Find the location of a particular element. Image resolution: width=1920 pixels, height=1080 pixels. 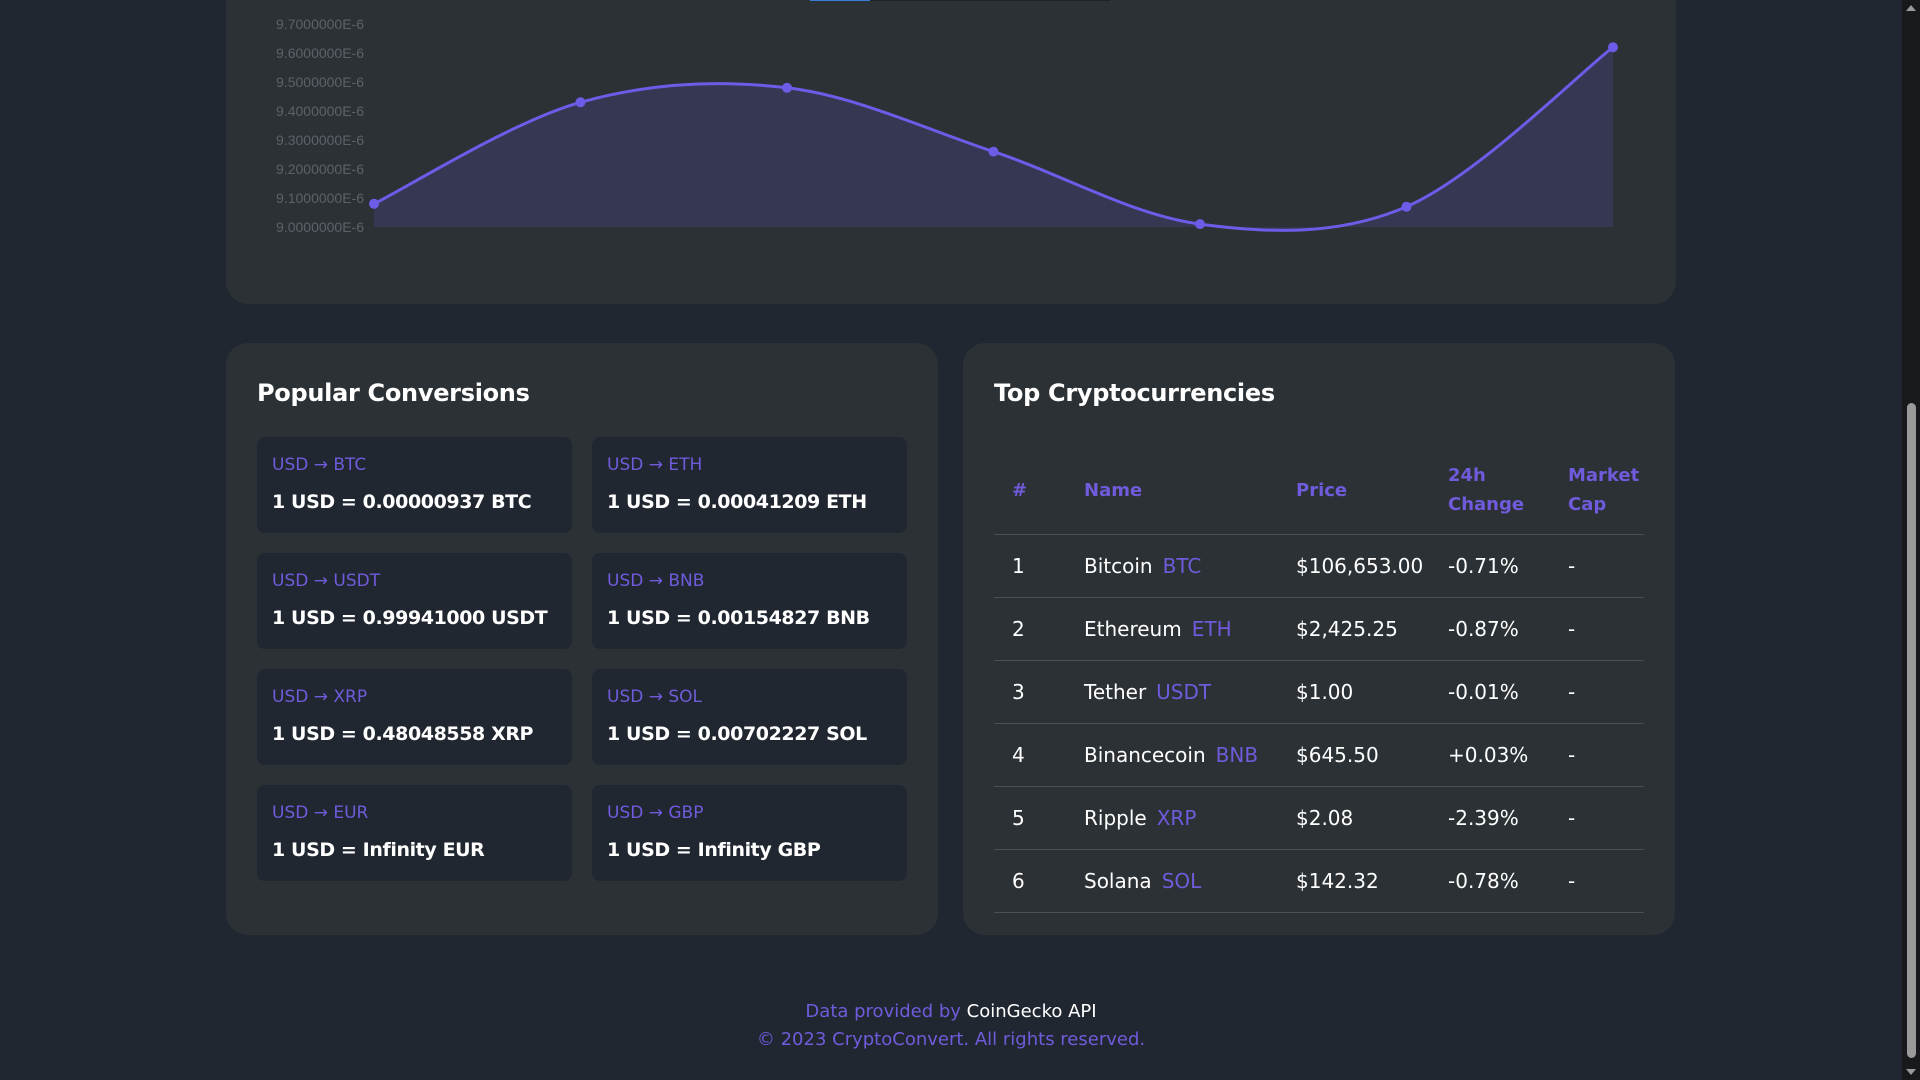

y-tick-label: 9.3000000E-6 is located at coordinates (320, 140).